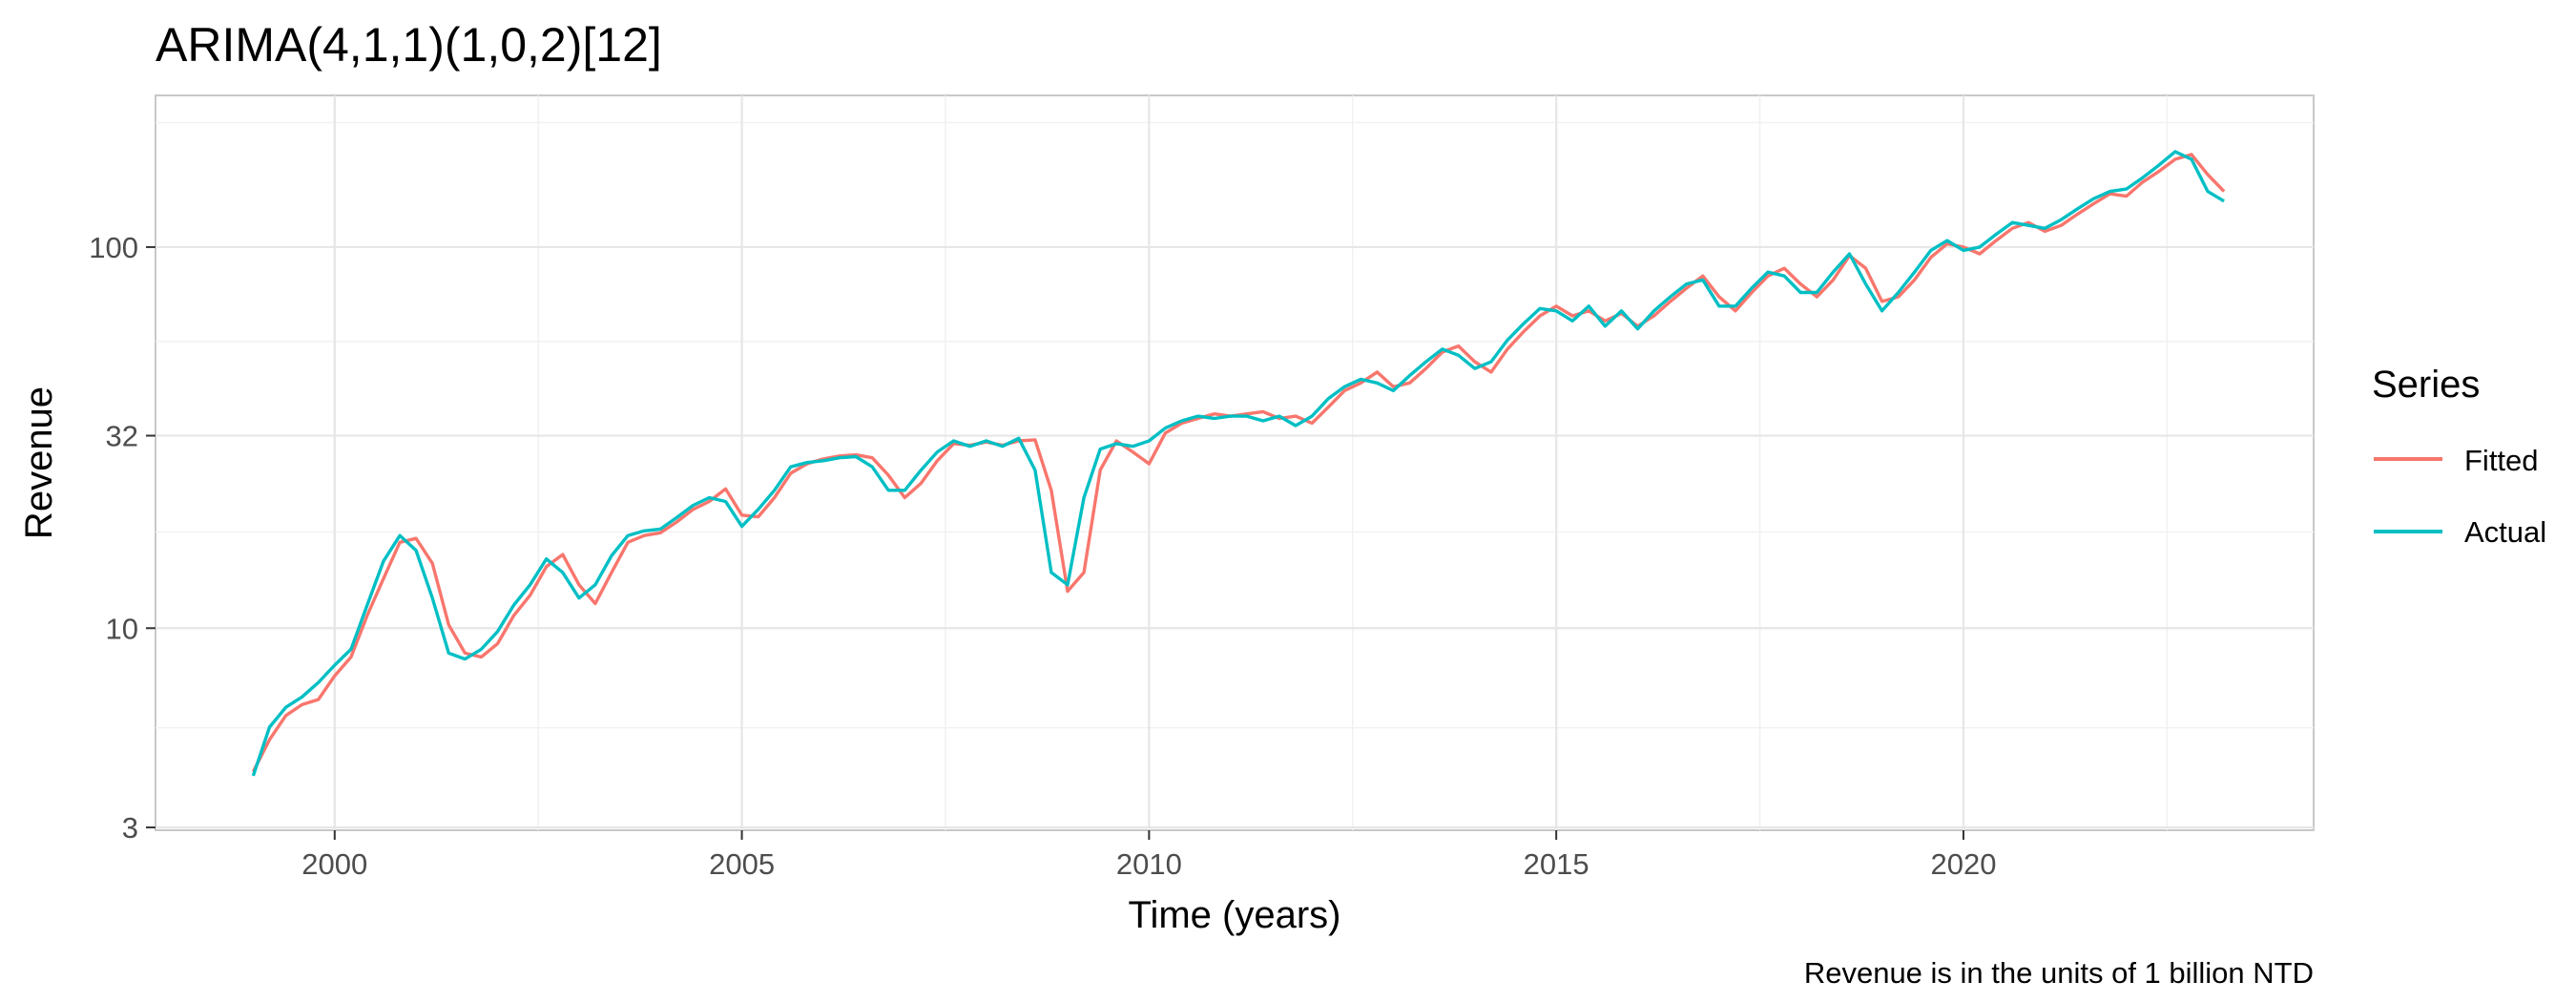 The height and width of the screenshot is (1002, 2576). Describe the element at coordinates (2426, 385) in the screenshot. I see `legend-title: Series` at that location.